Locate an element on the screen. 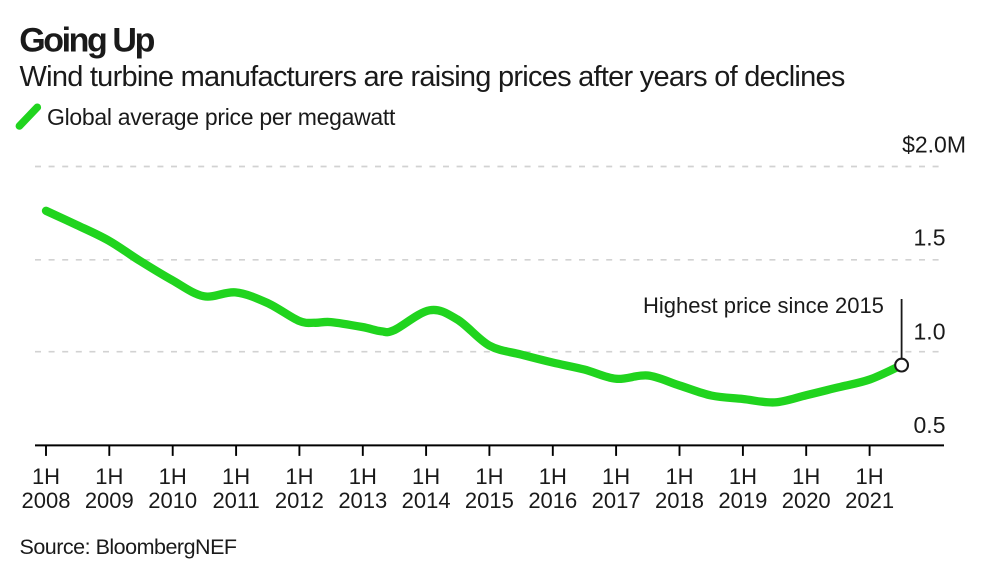 The image size is (1000, 586). svg-text: 0.5 is located at coordinates (930, 425).